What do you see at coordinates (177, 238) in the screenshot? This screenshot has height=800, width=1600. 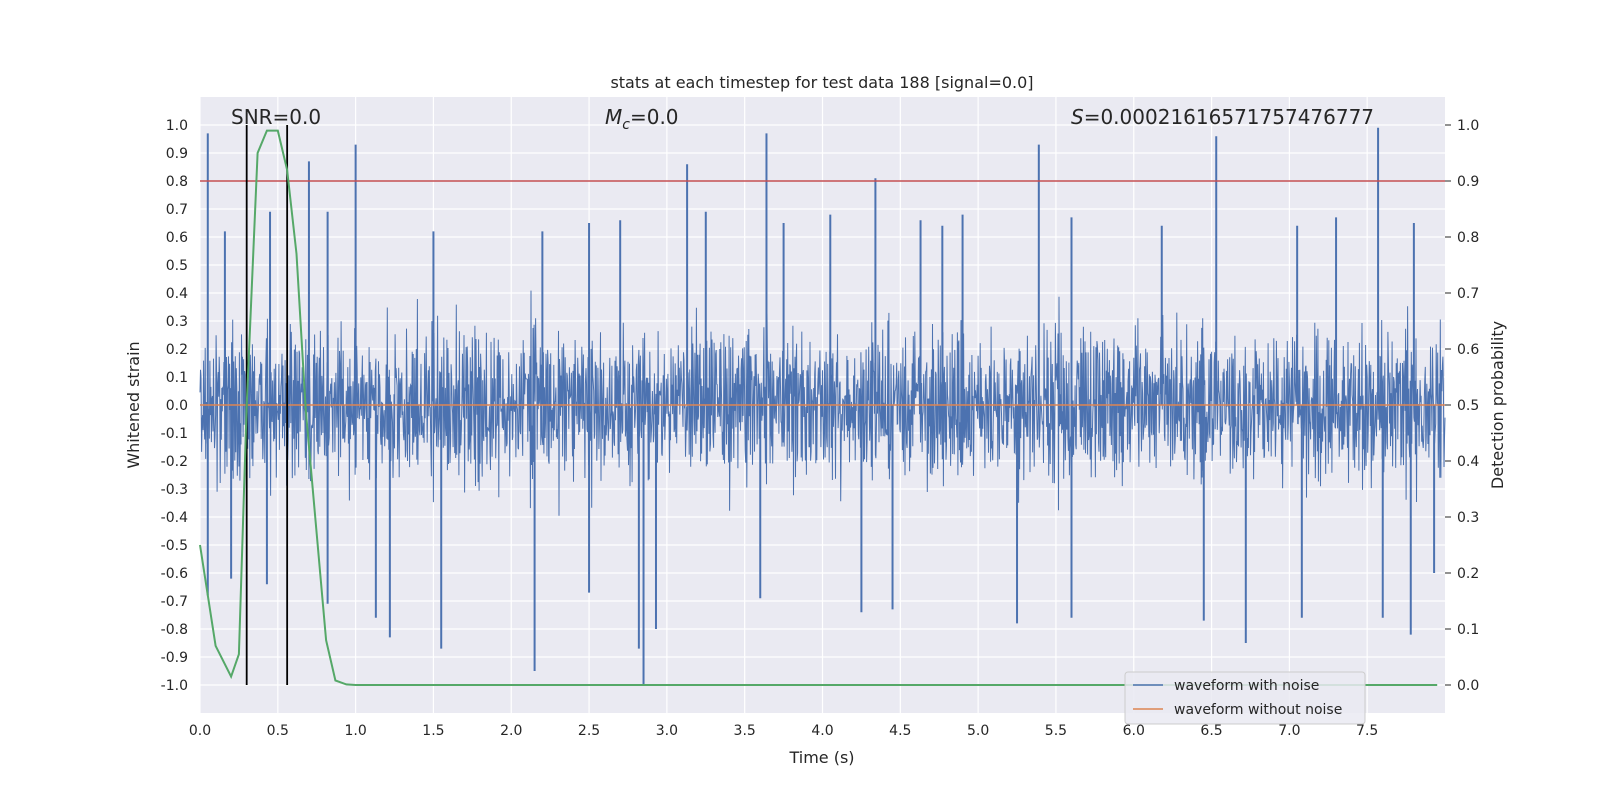 I see `y-tick-label: 0.6` at bounding box center [177, 238].